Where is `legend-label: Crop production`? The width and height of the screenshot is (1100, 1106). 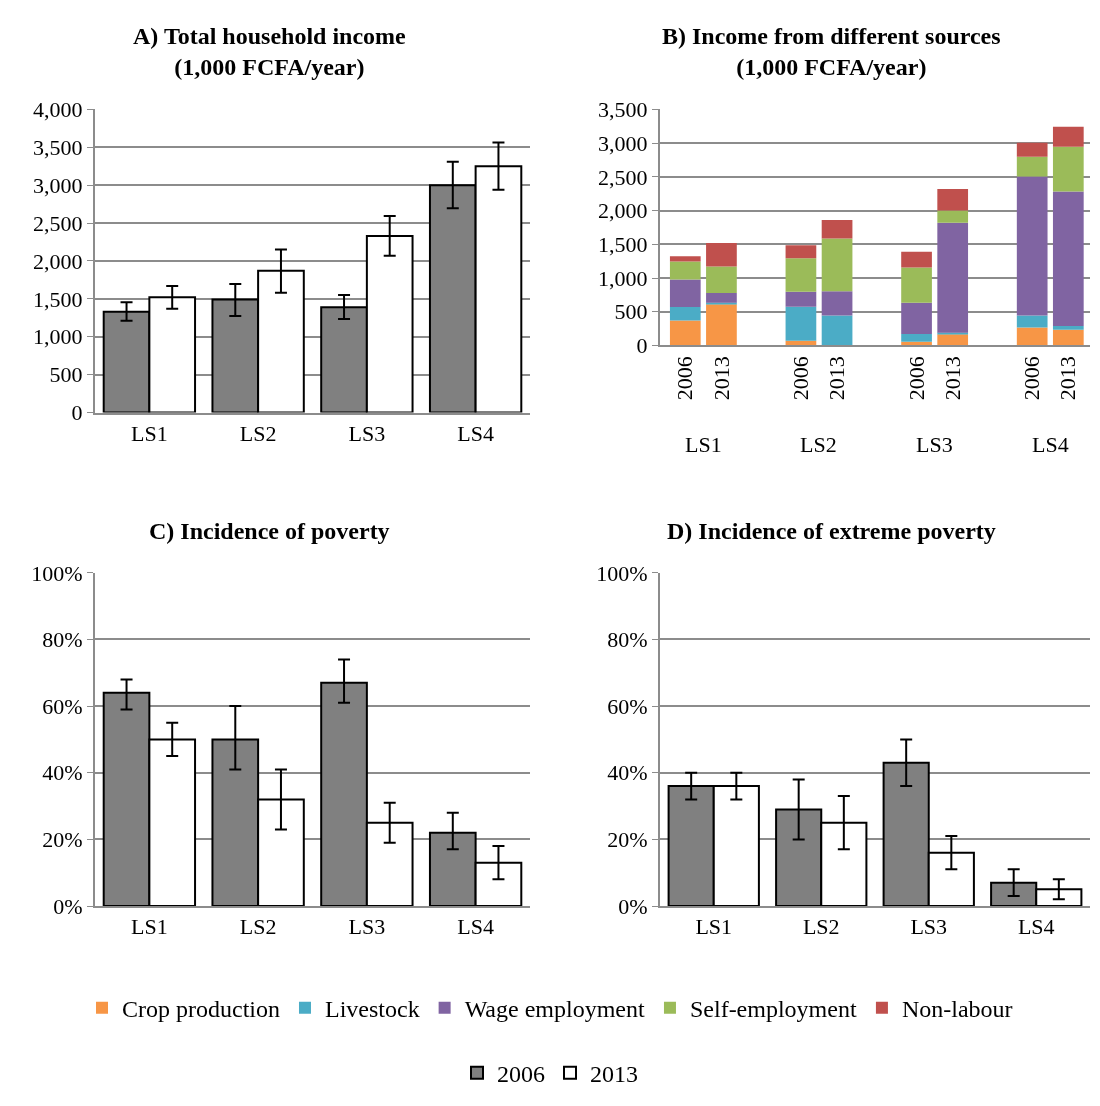
legend-label: Crop production is located at coordinates (201, 1008).